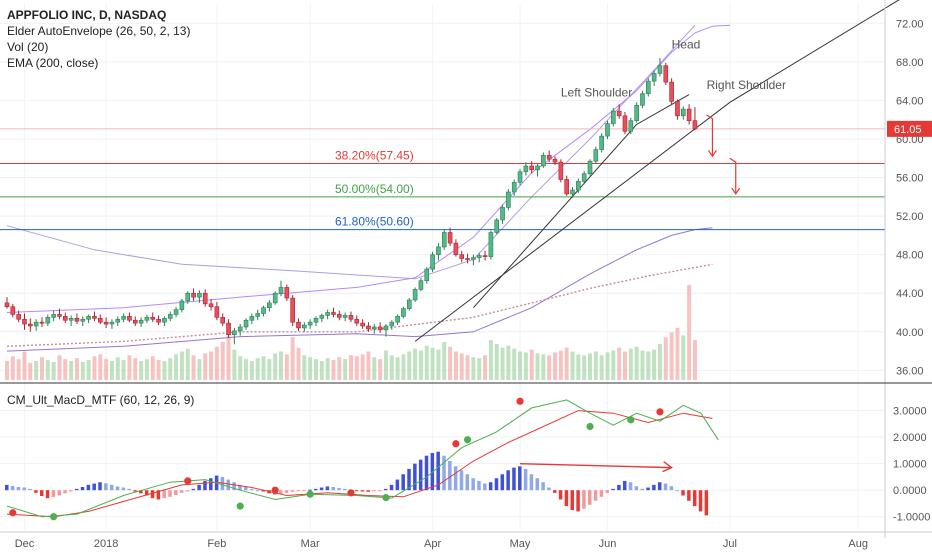  Describe the element at coordinates (910, 438) in the screenshot. I see `macd-tick-label: 2.0000` at that location.